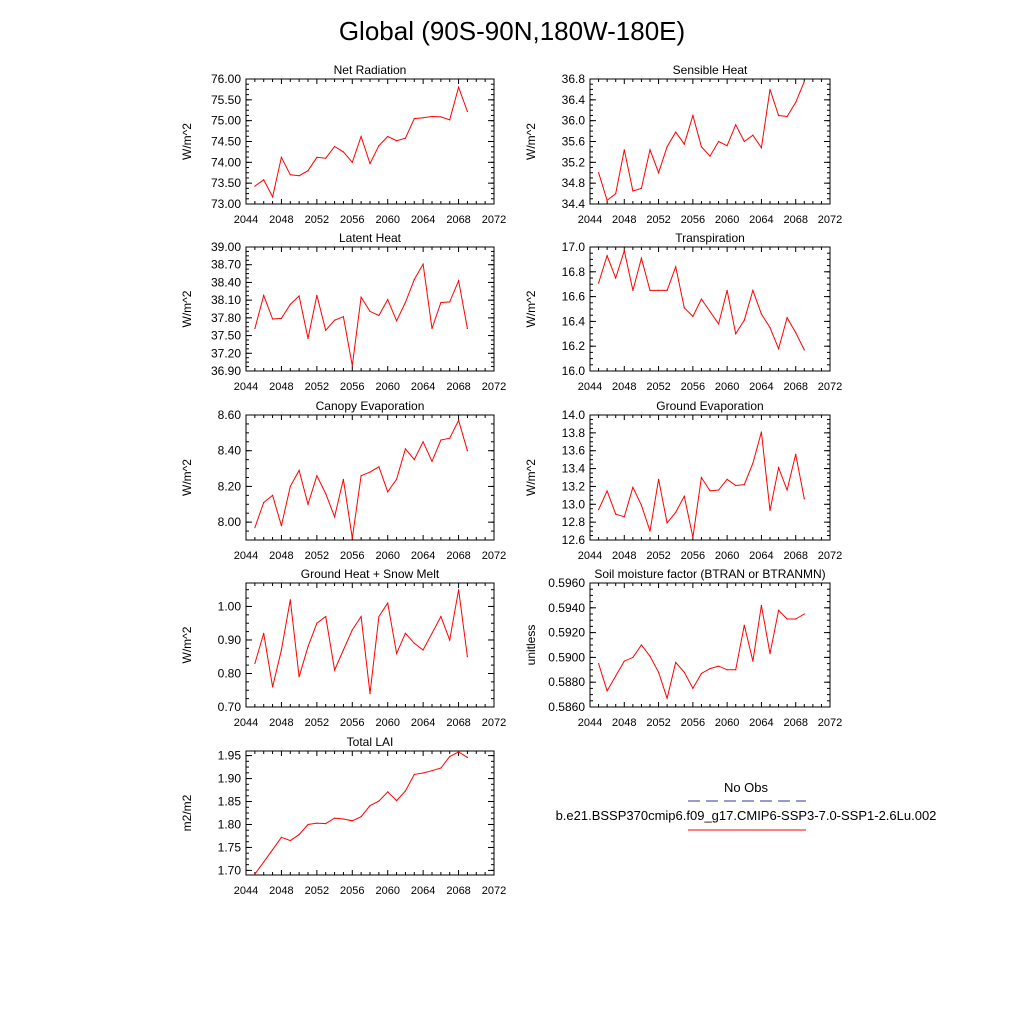  What do you see at coordinates (761, 723) in the screenshot?
I see `x-tick-label: 2064` at bounding box center [761, 723].